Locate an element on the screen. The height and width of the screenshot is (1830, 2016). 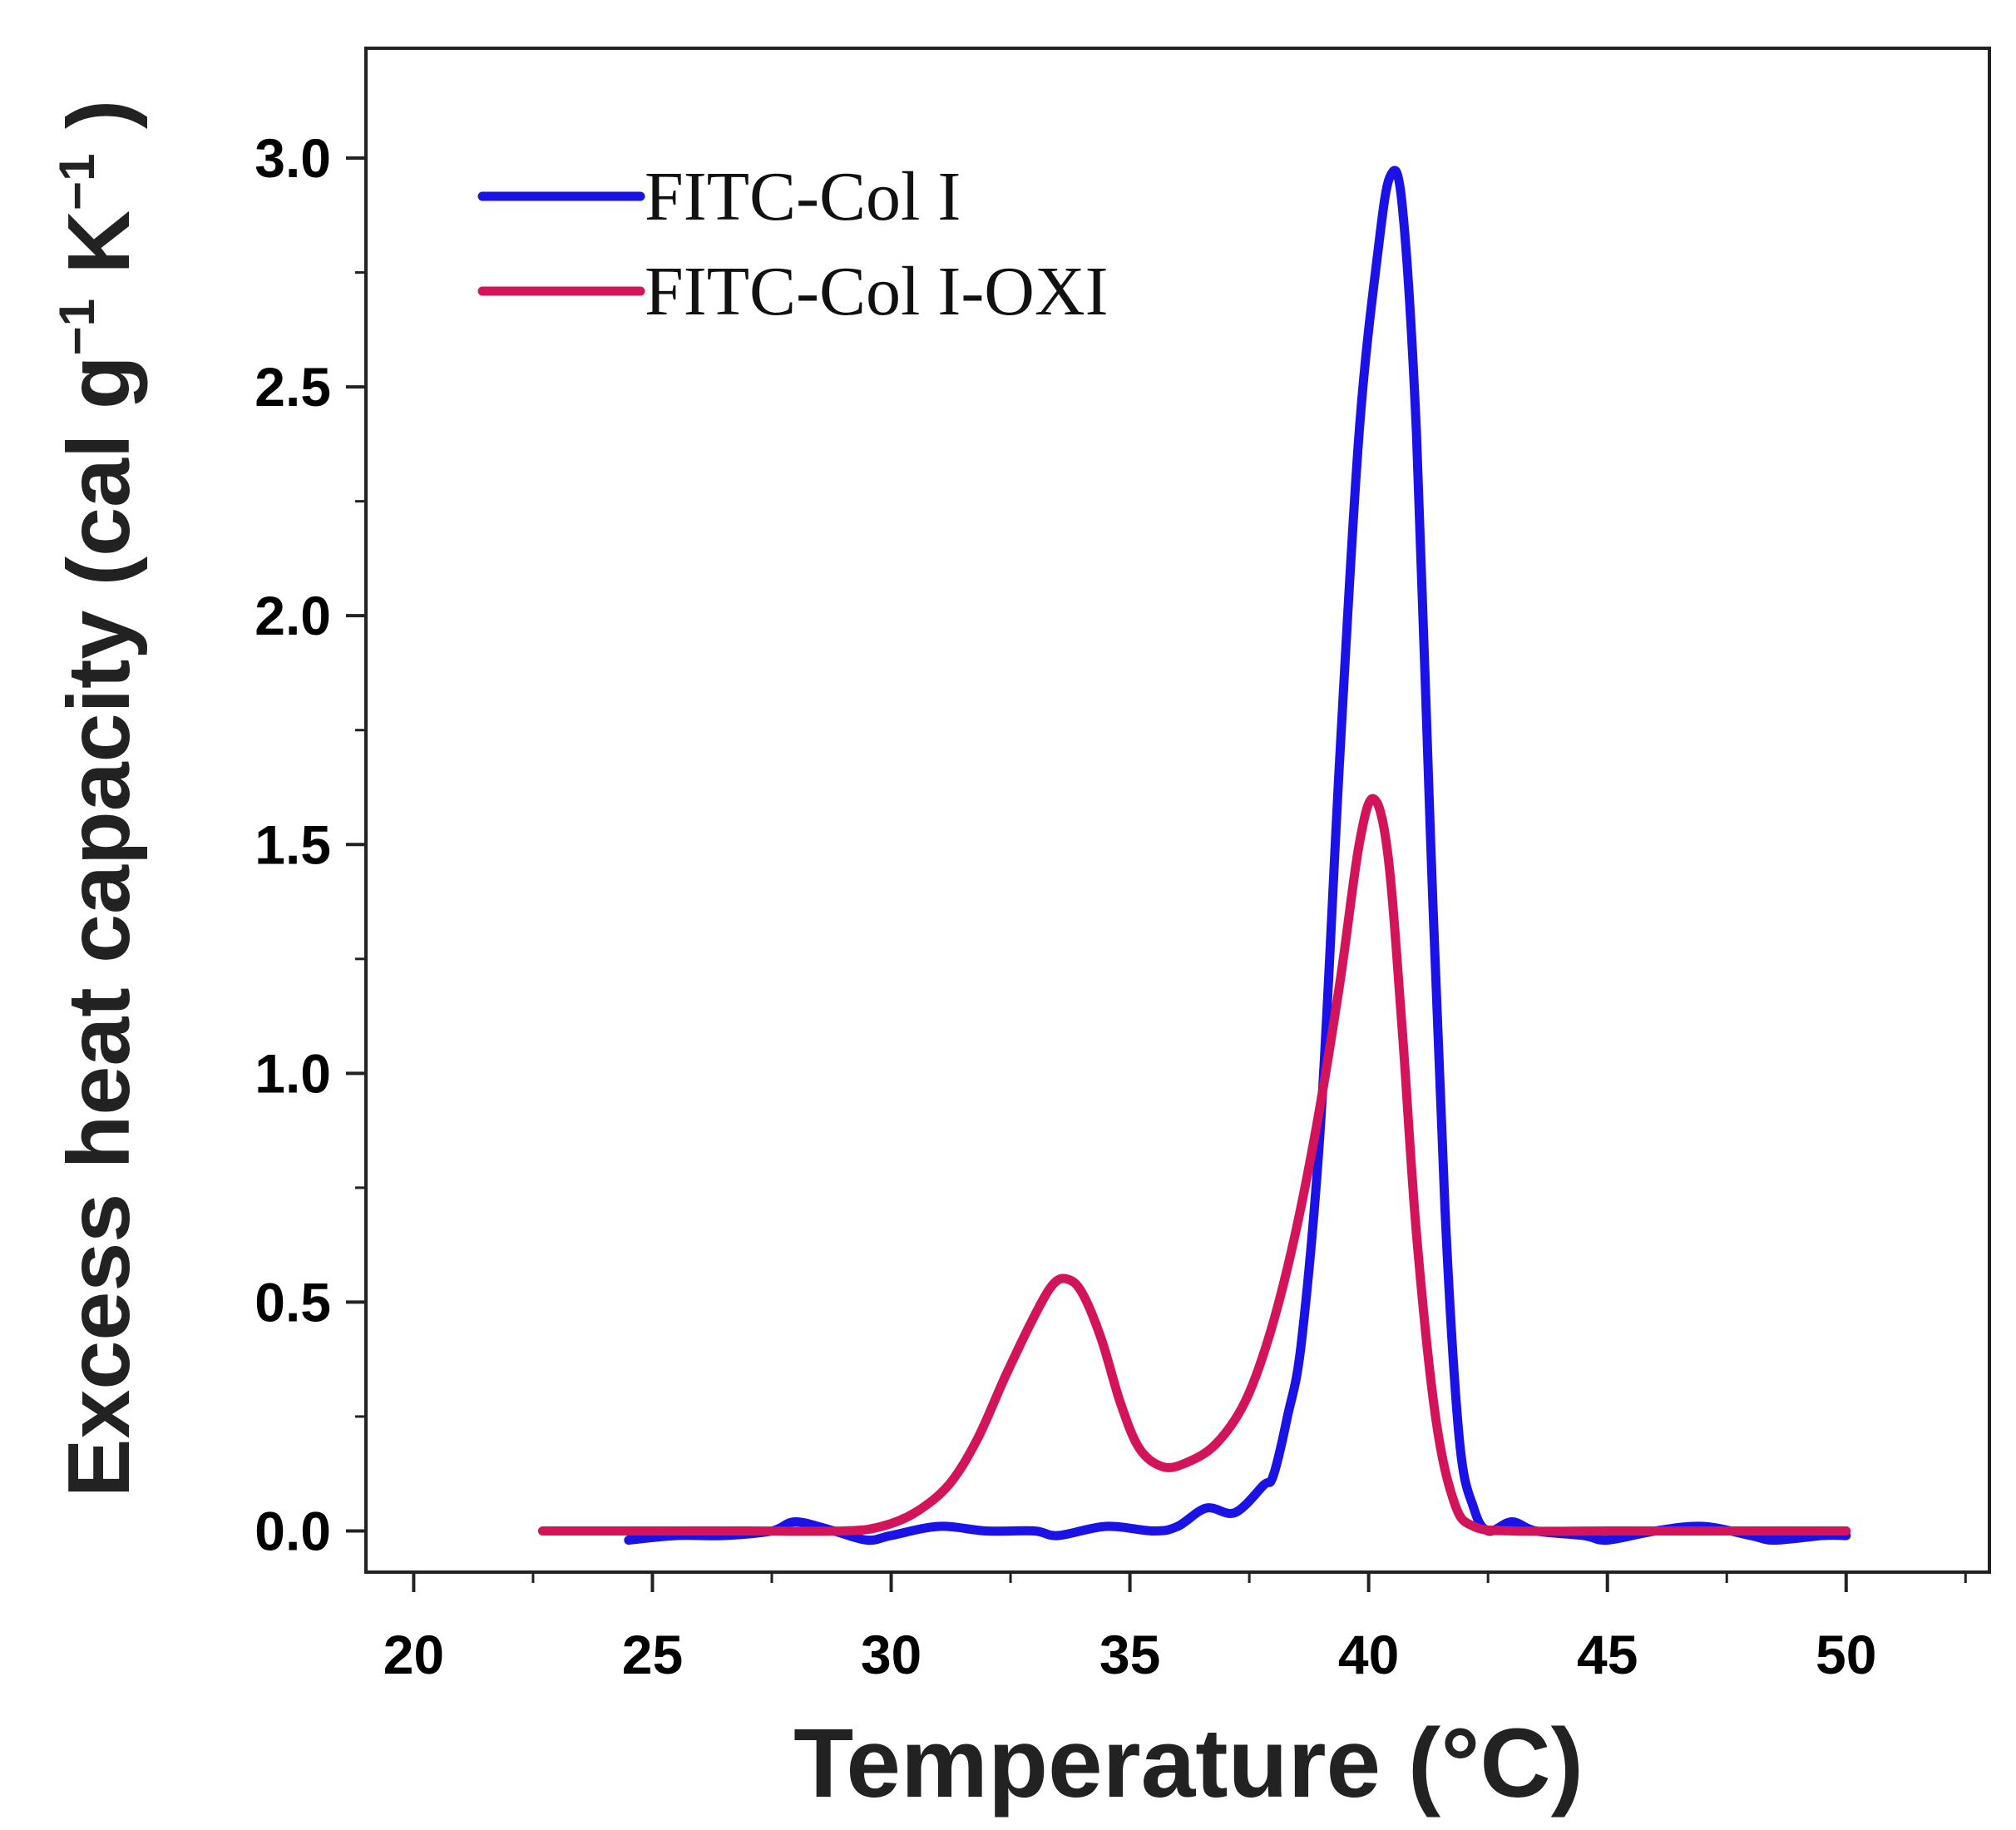
y-axis-tick-labels: 0.0 0.5 1.0 1.5 2.0 2.5 3.0 is located at coordinates (292, 844).